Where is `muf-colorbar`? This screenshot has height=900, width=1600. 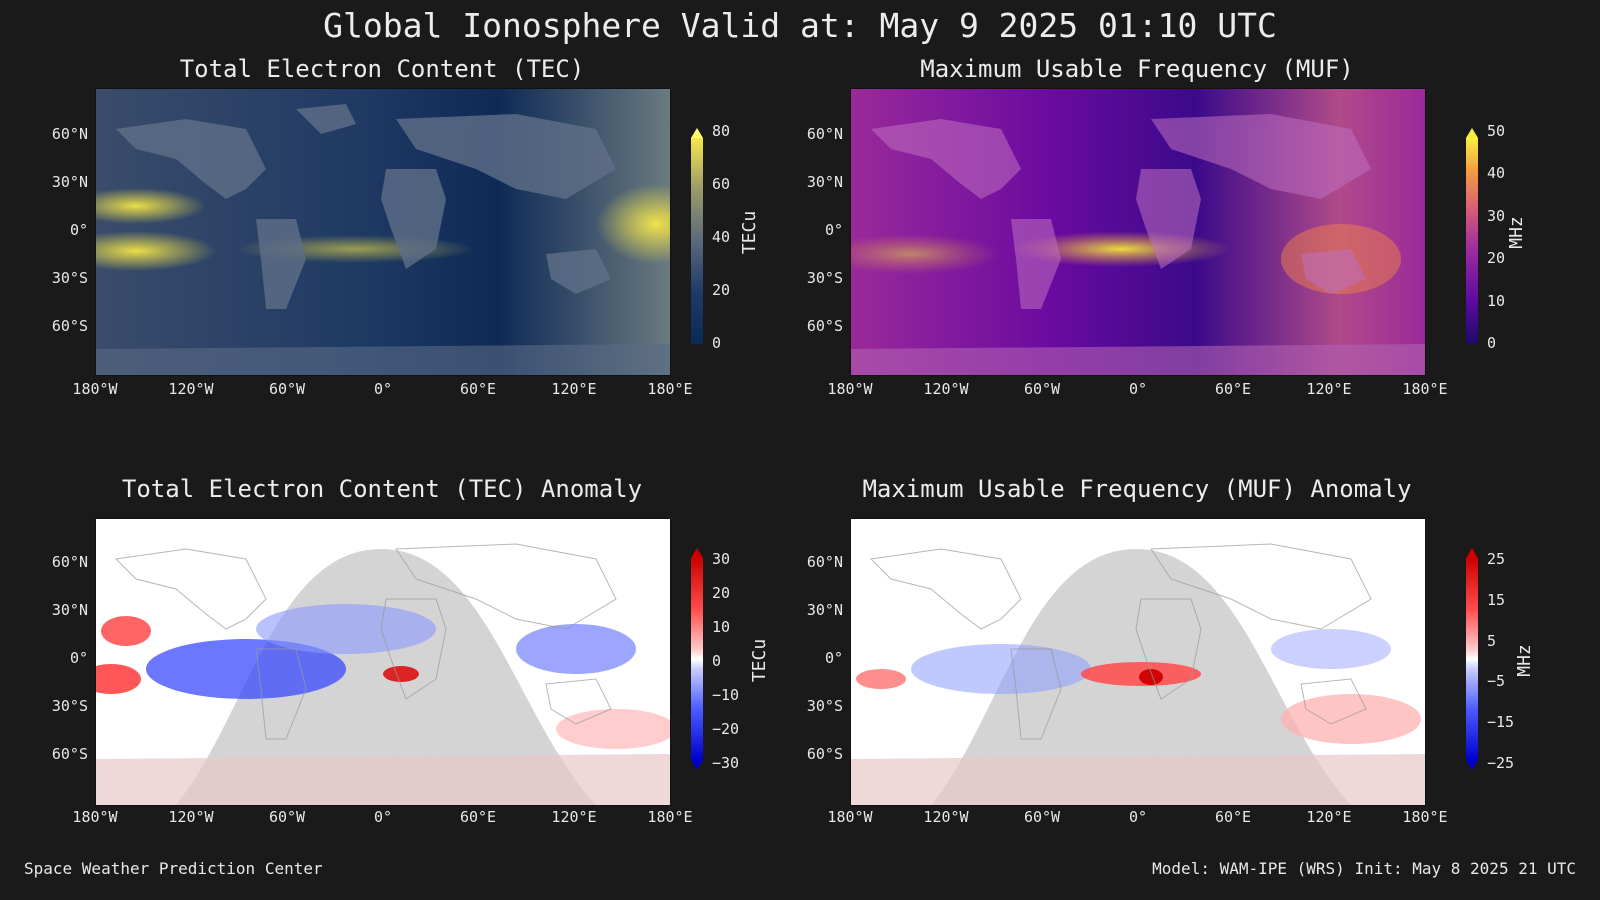
muf-colorbar is located at coordinates (1472, 236).